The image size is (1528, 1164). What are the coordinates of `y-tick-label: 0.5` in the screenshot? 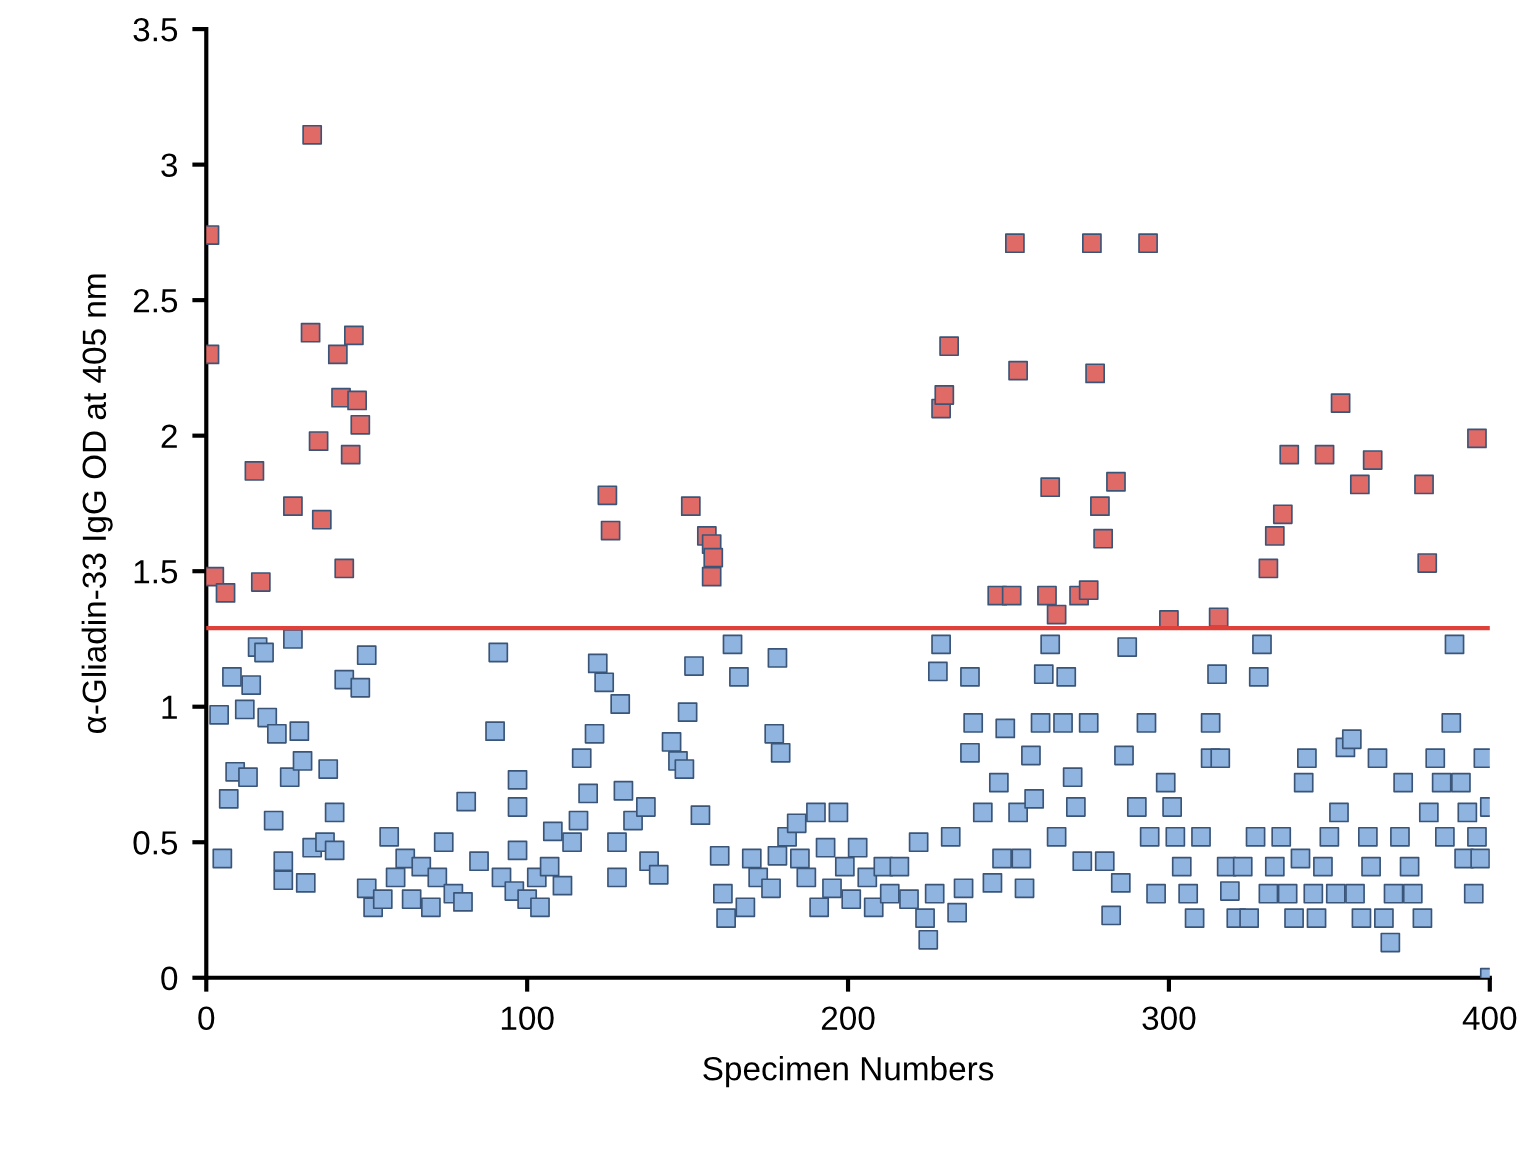 It's located at (155, 843).